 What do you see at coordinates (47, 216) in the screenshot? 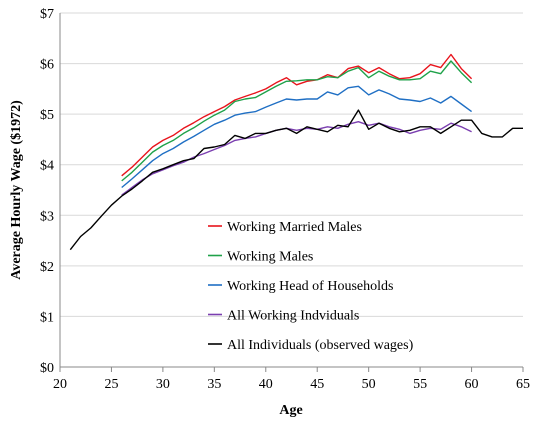
I see `y-tick-label: $3` at bounding box center [47, 216].